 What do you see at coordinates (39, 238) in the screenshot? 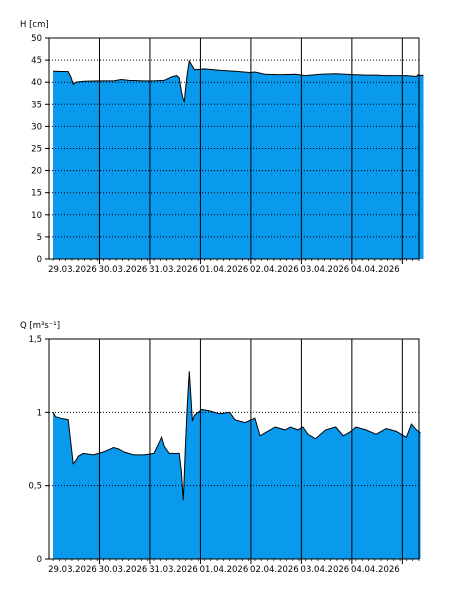
I see `y-tick-label: 5` at bounding box center [39, 238].